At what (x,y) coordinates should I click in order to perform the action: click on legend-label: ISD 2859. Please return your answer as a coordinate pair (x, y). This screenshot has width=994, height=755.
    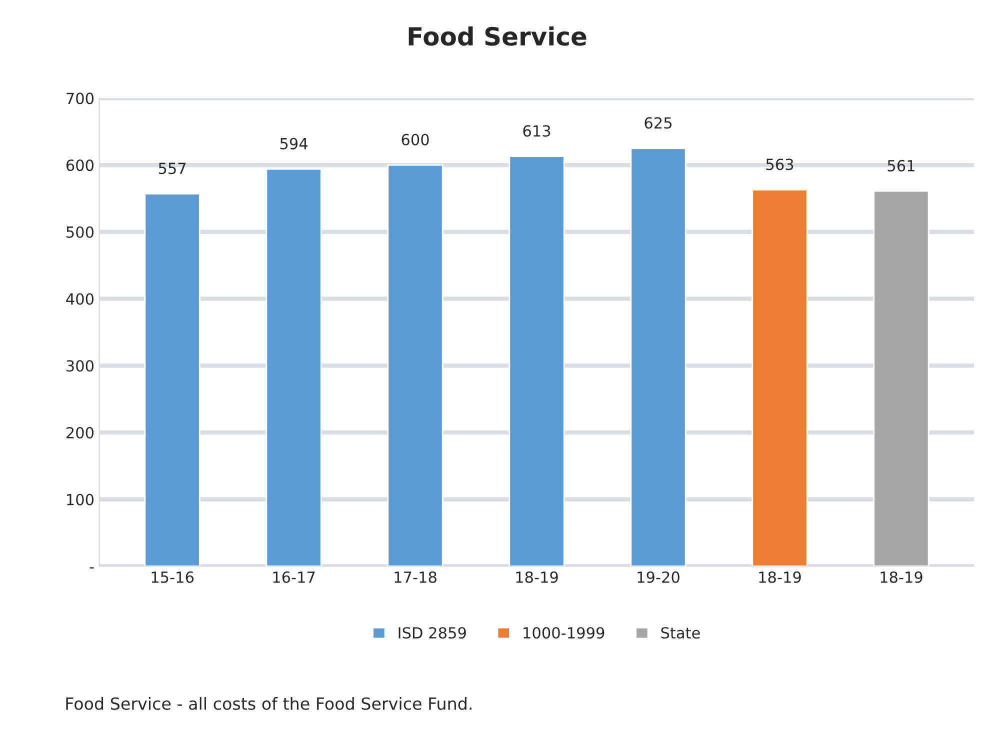
    Looking at the image, I should click on (432, 633).